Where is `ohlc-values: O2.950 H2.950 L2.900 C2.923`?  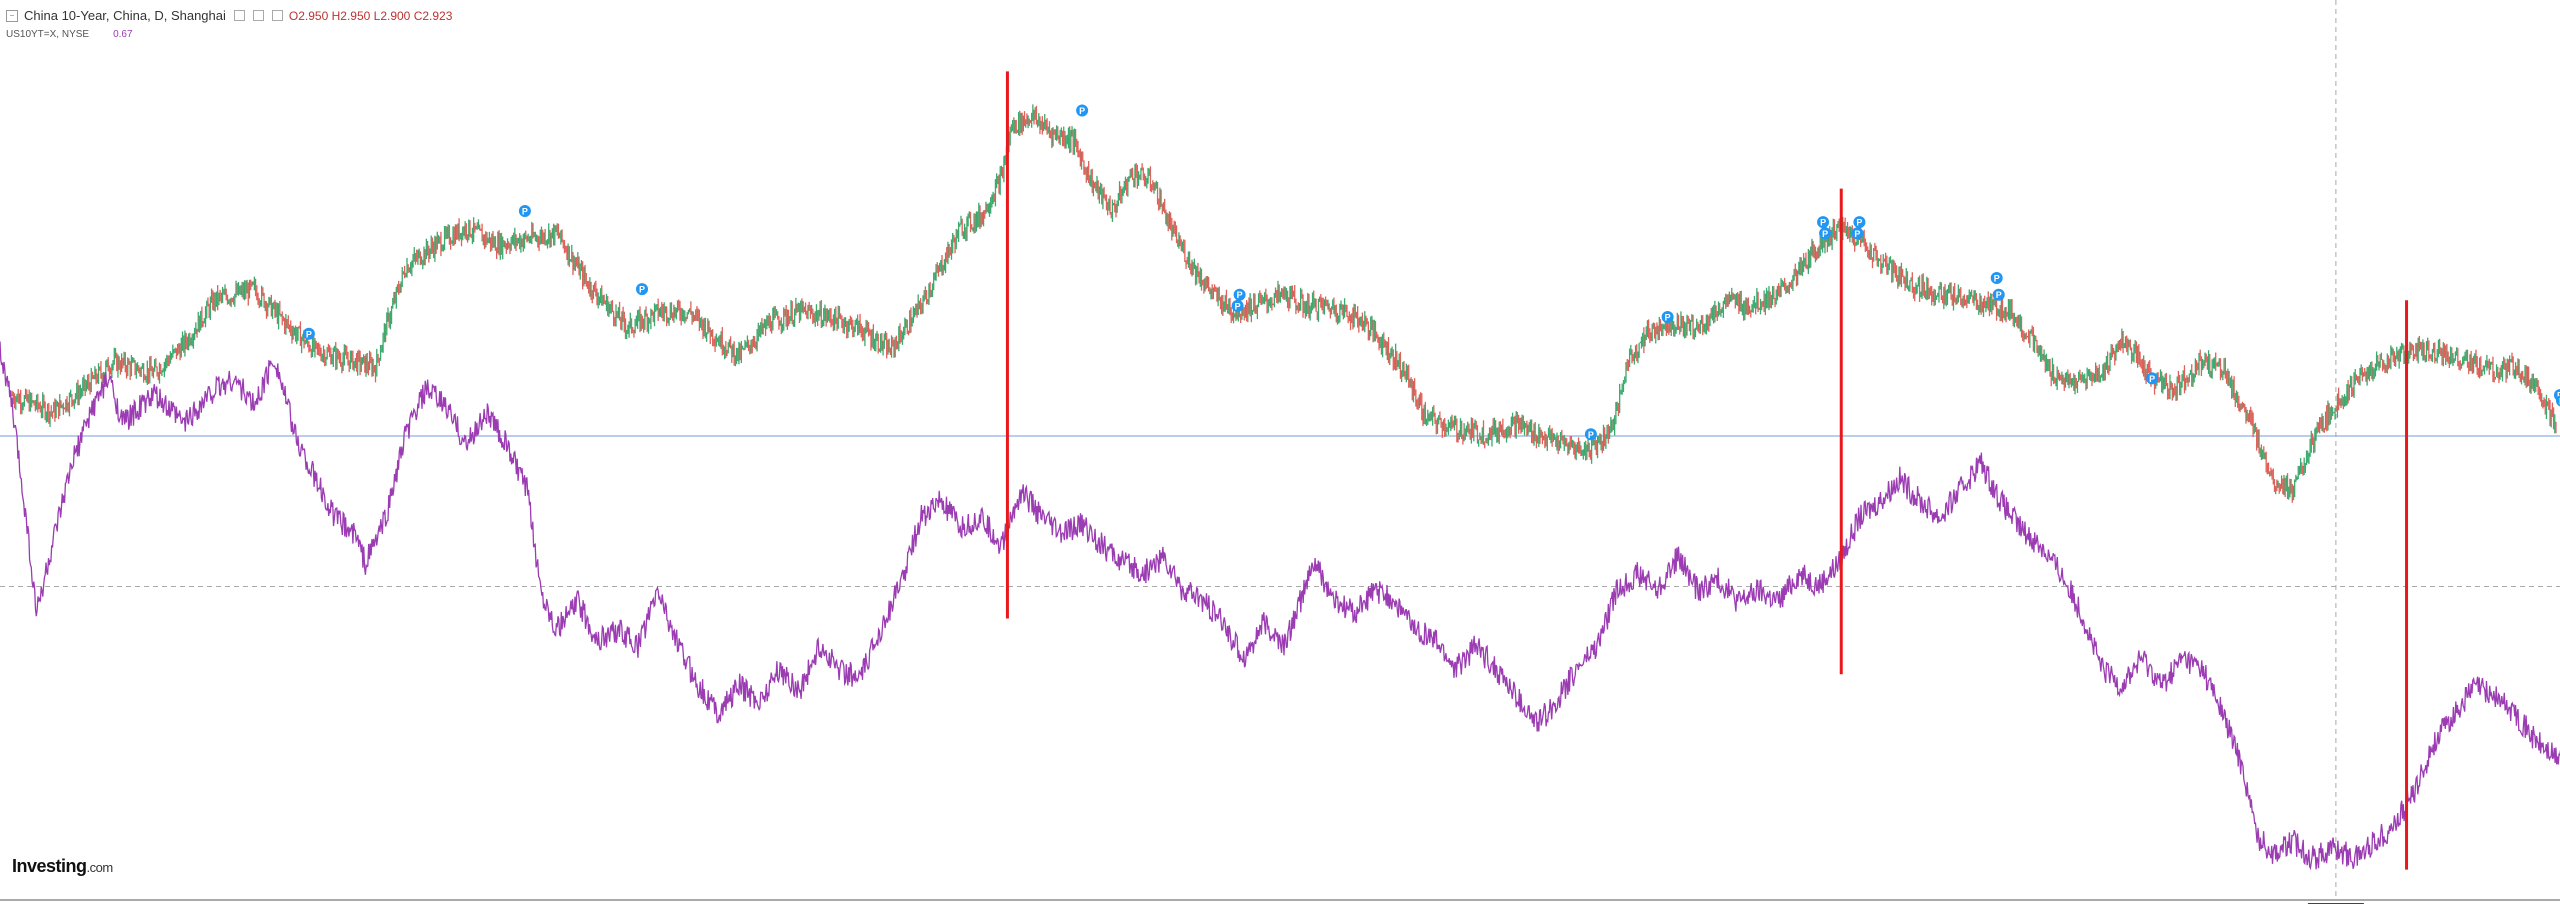 ohlc-values: O2.950 H2.950 L2.900 C2.923 is located at coordinates (371, 16).